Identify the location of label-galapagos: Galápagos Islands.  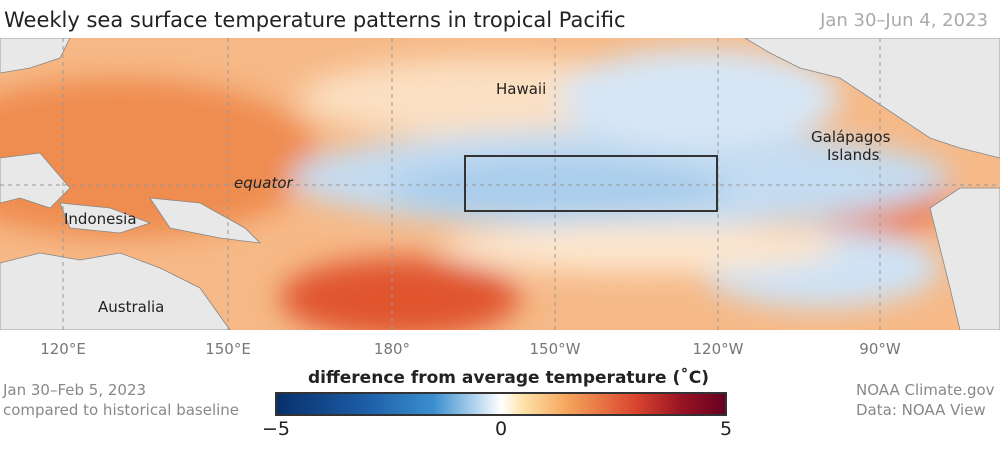
(850, 146).